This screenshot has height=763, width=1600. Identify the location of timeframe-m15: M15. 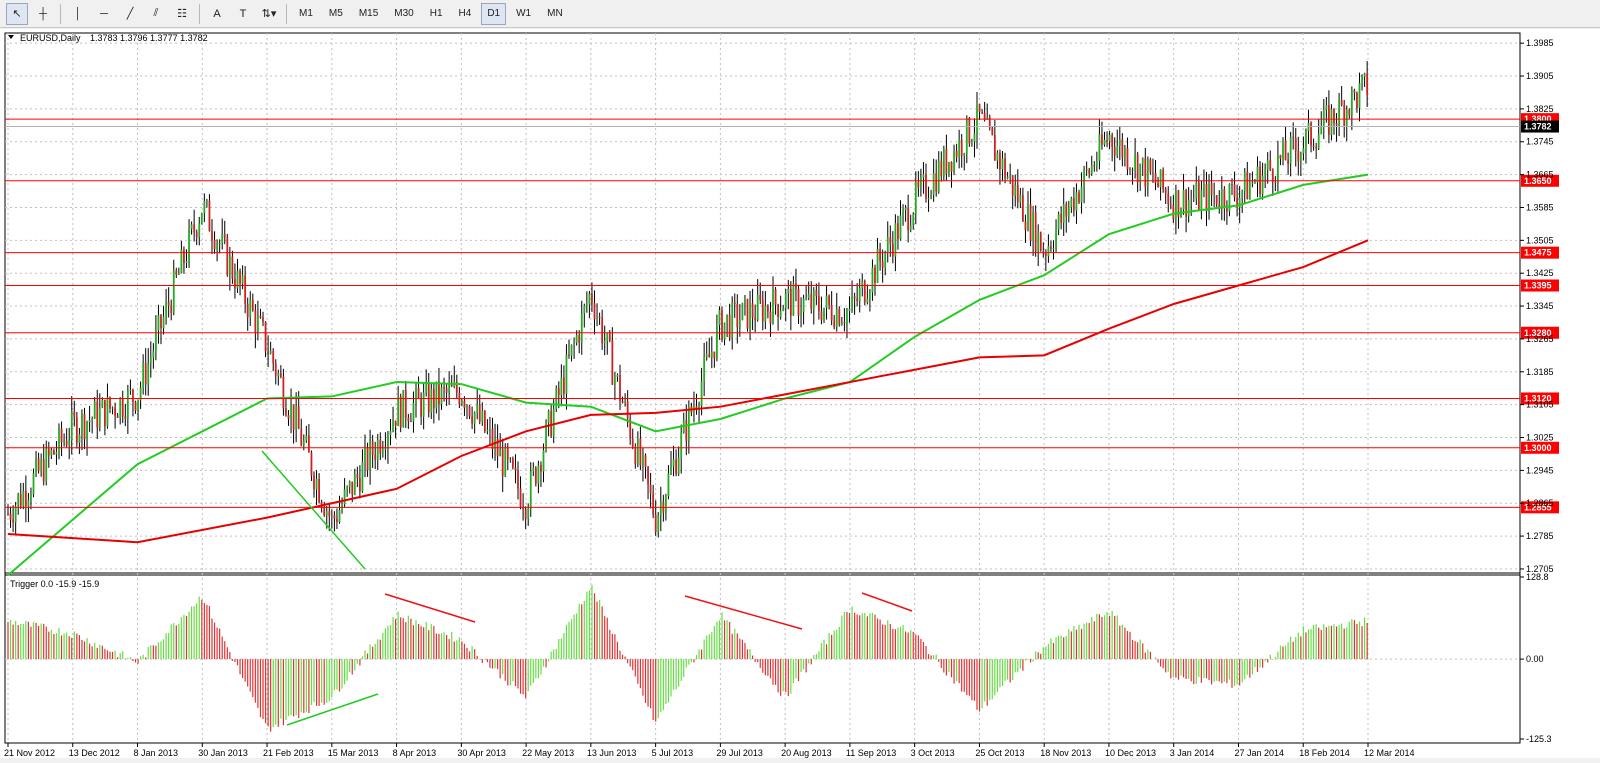
(368, 13).